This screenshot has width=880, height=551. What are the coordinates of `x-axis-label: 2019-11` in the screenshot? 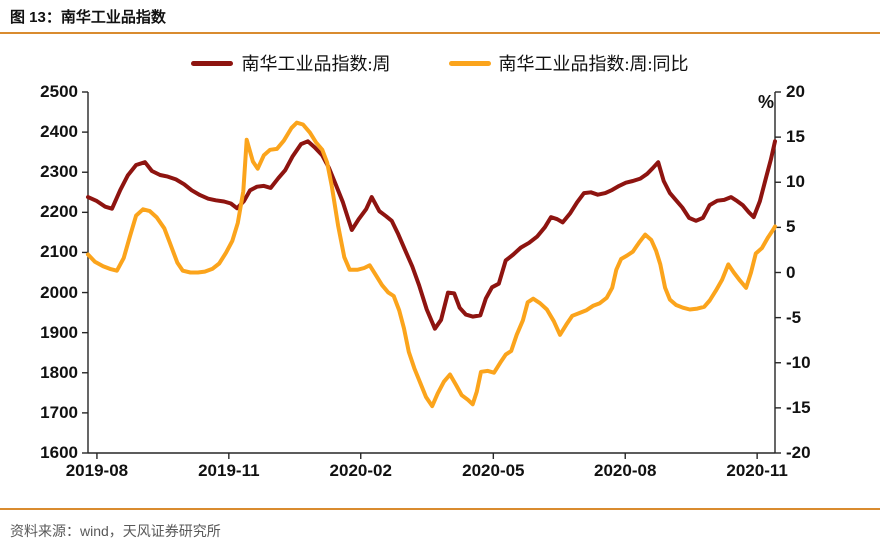 It's located at (229, 470).